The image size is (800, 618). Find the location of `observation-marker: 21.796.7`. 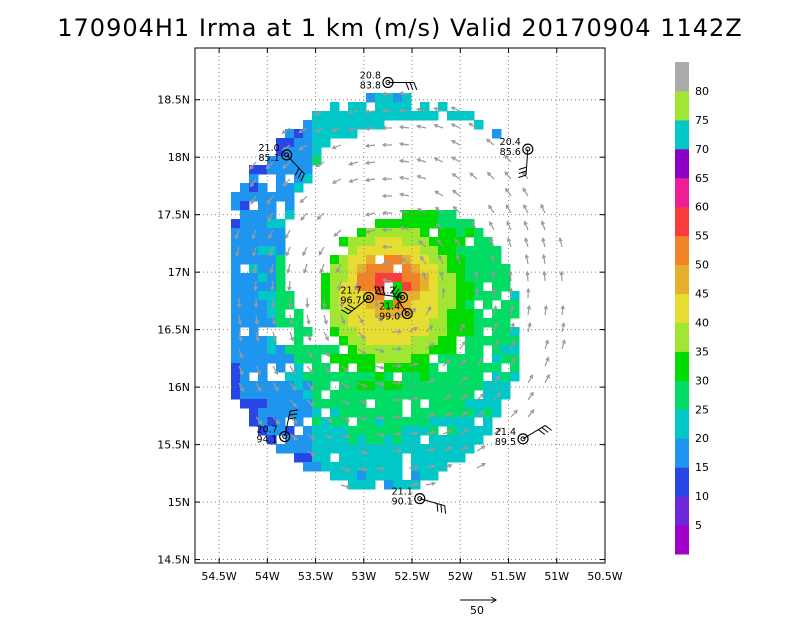

observation-marker: 21.796.7 is located at coordinates (357, 300).